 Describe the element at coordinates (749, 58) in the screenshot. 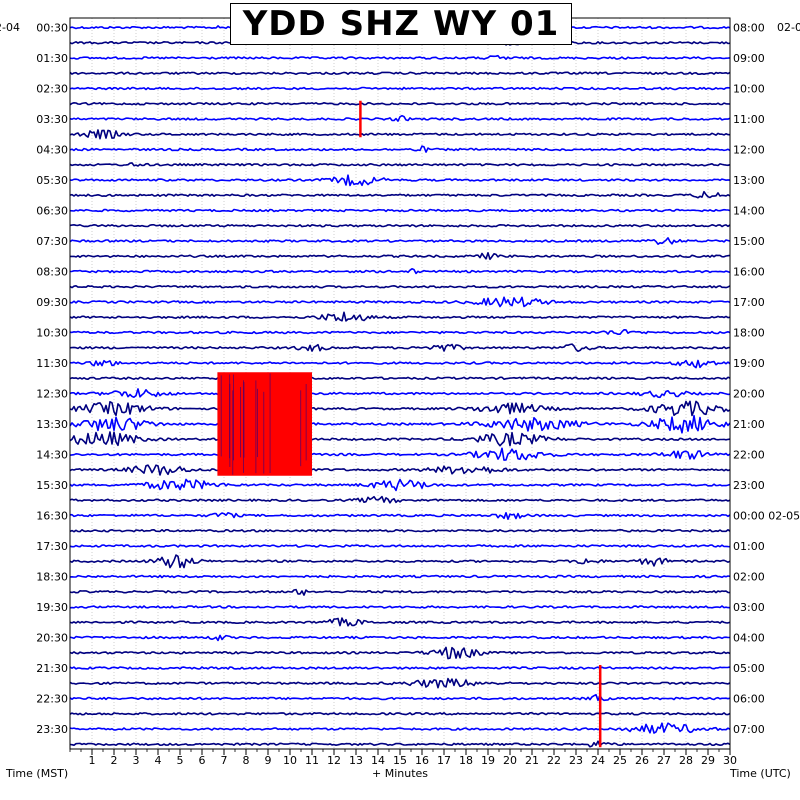

I see `right-time-label: 09:00` at that location.